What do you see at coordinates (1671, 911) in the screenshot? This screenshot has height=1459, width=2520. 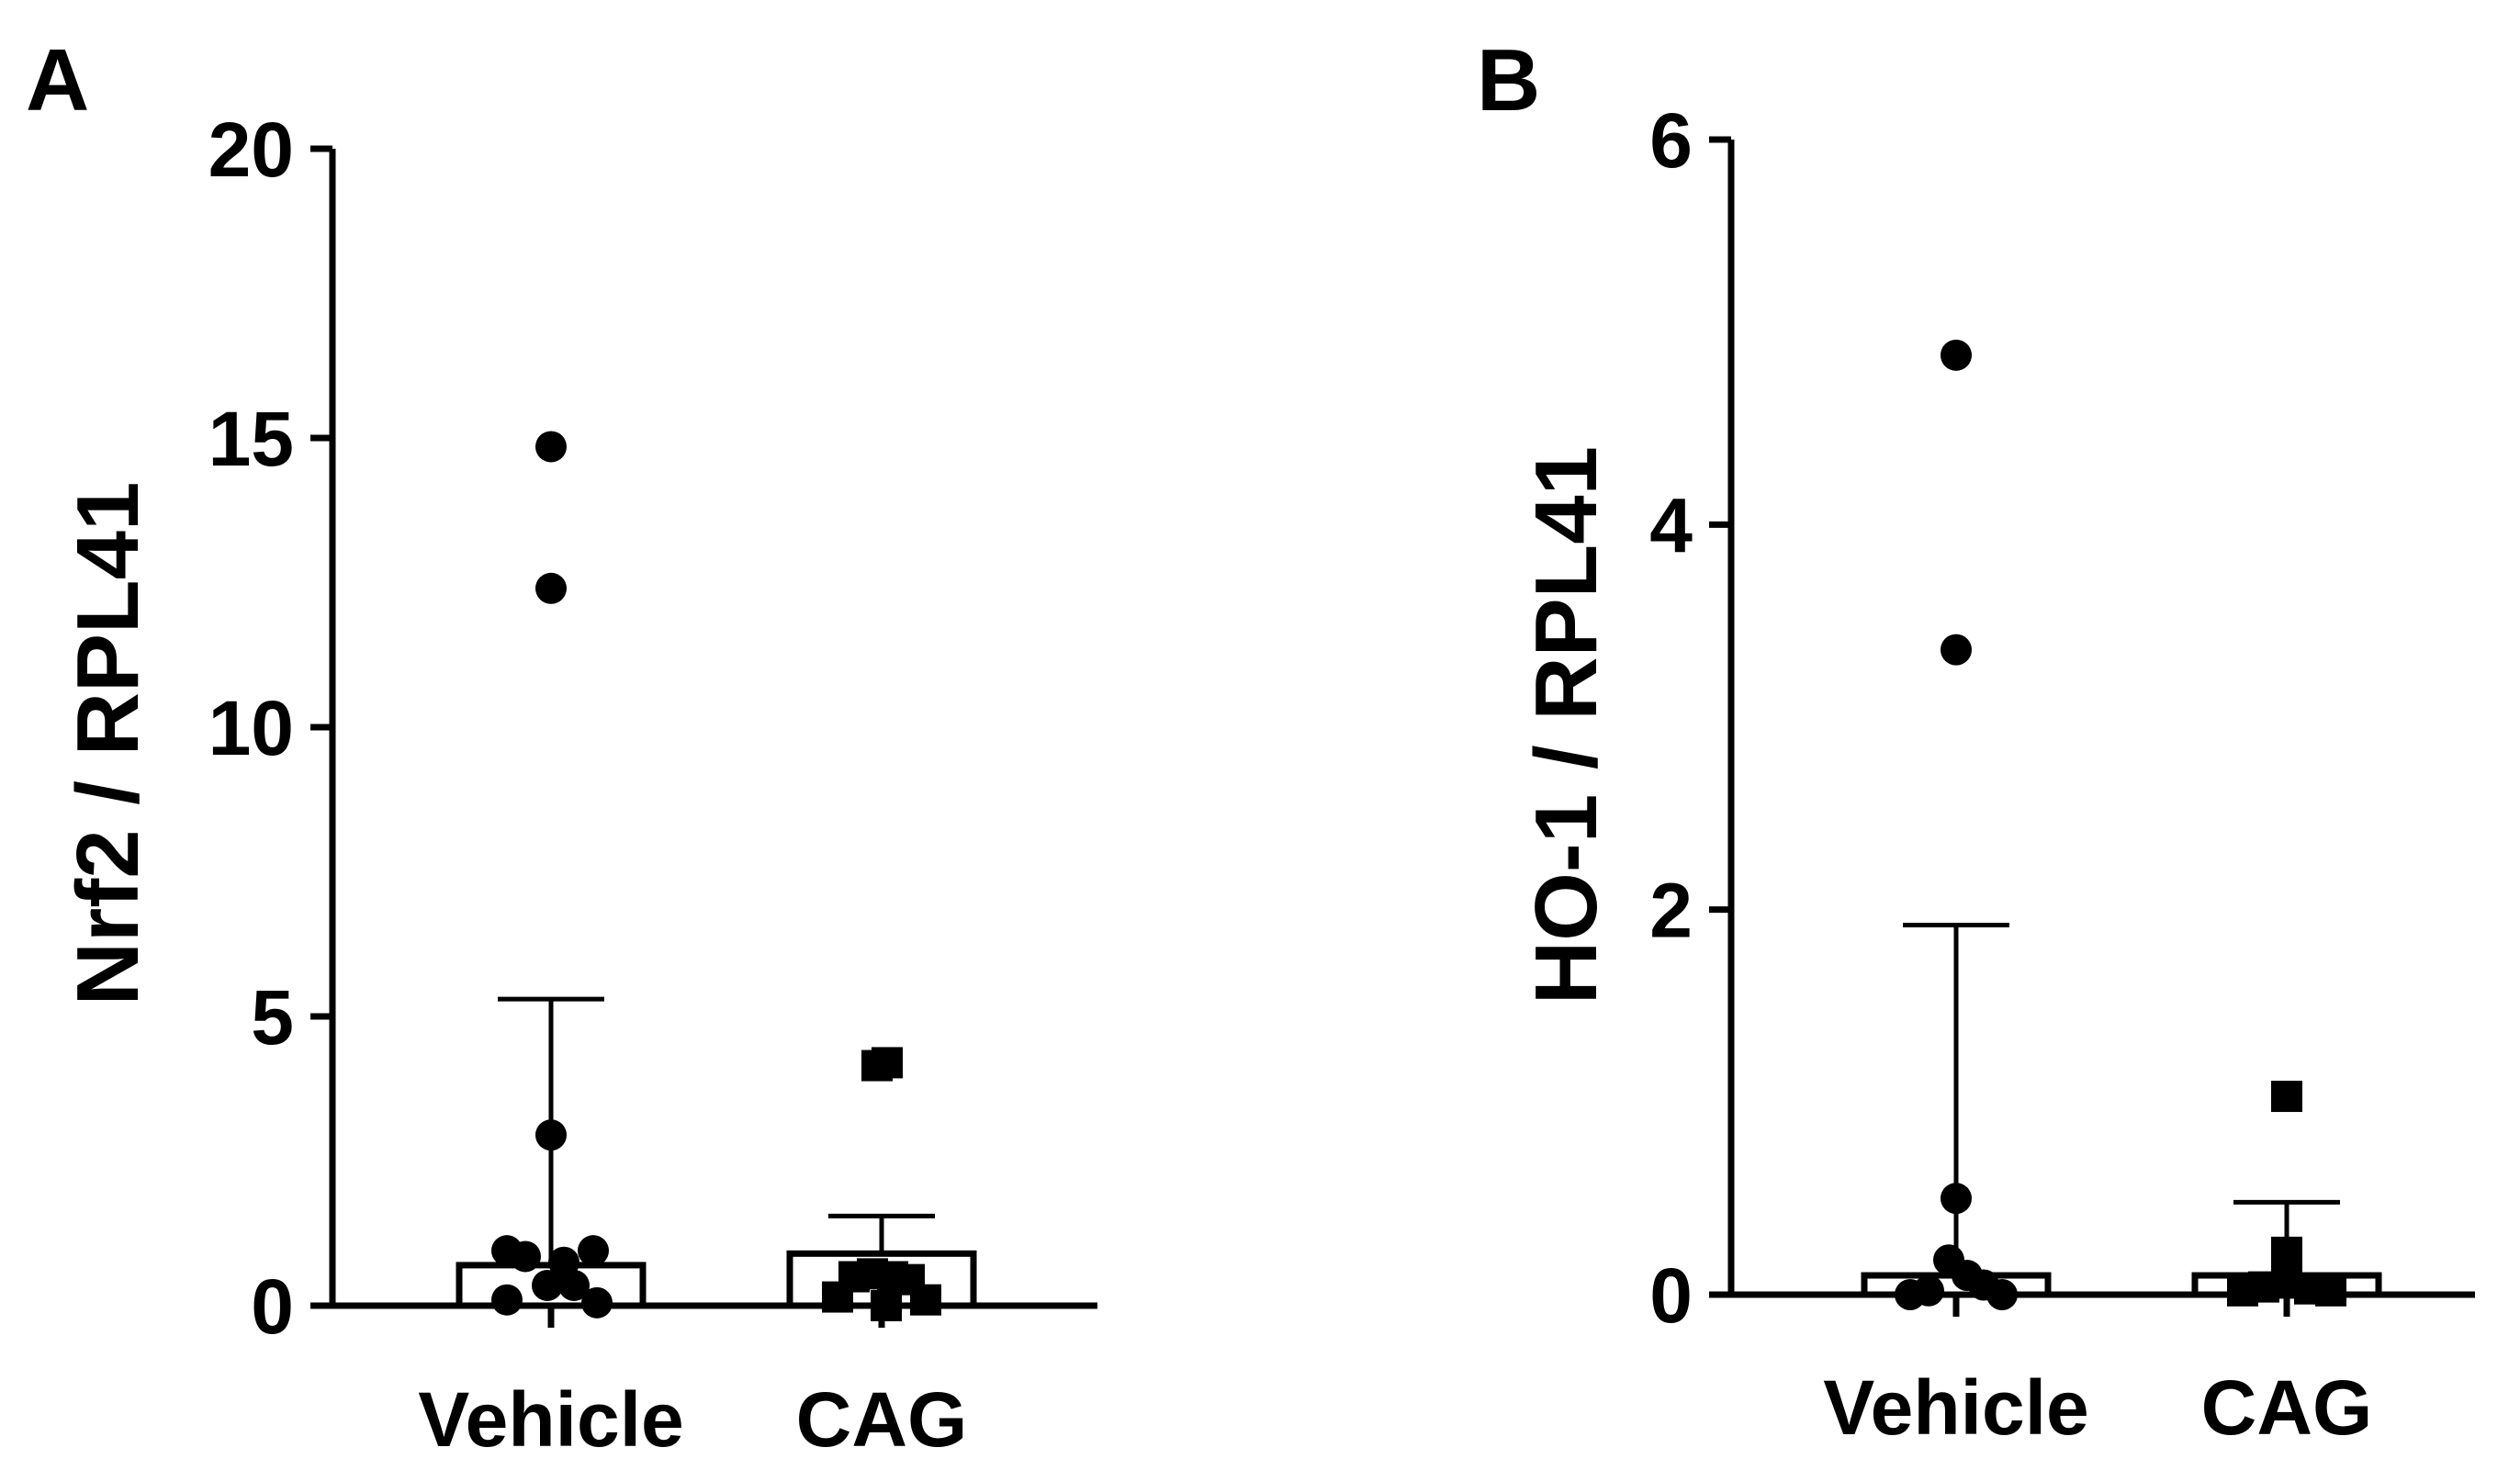 I see `panel-b-y-tick-label: 2` at bounding box center [1671, 911].